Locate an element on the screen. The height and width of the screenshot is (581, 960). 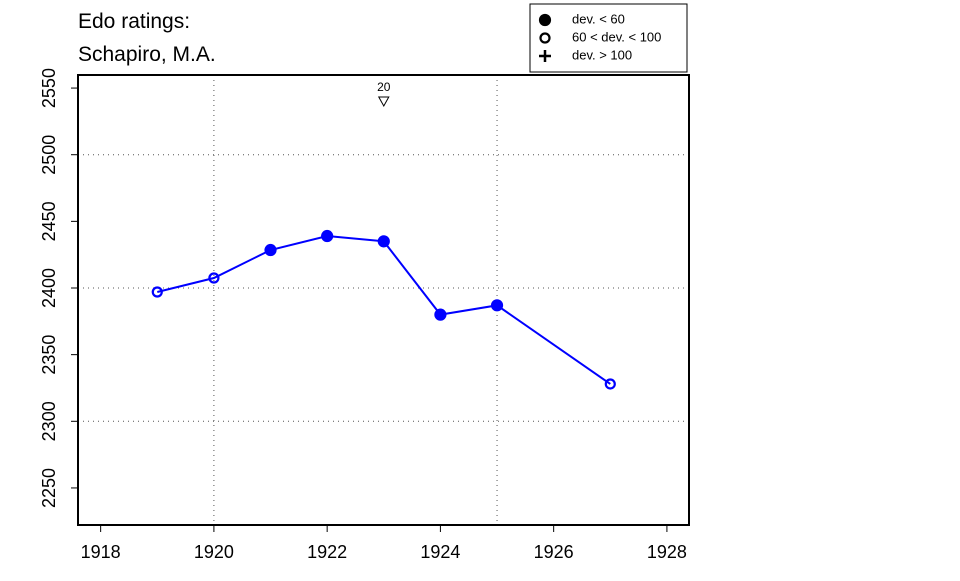
legend-box is located at coordinates (608, 38).